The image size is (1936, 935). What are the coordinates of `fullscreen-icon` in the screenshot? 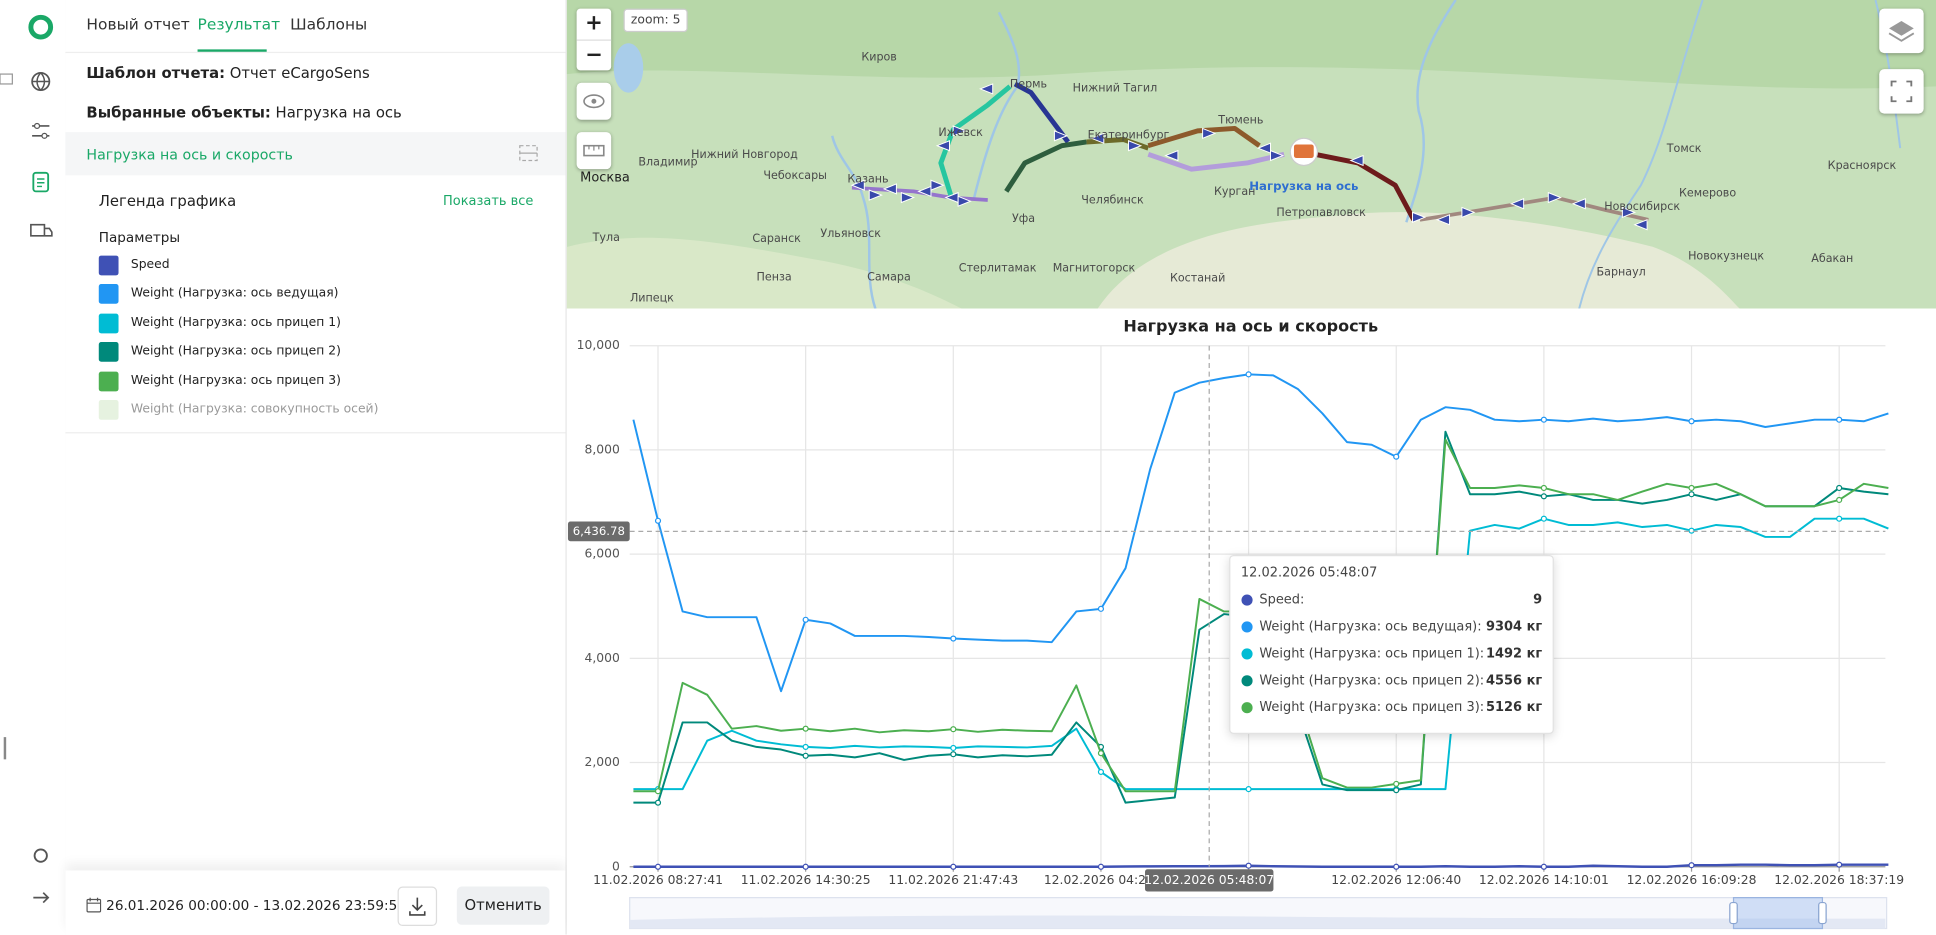 It's located at (1901, 91).